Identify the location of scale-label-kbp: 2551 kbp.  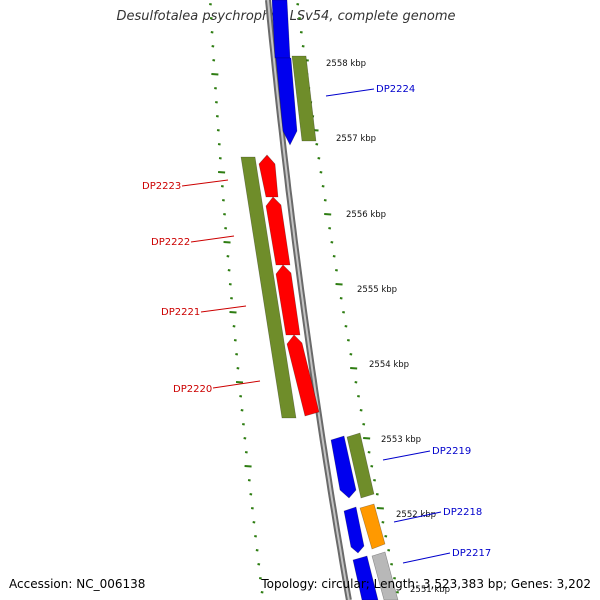
(430, 590).